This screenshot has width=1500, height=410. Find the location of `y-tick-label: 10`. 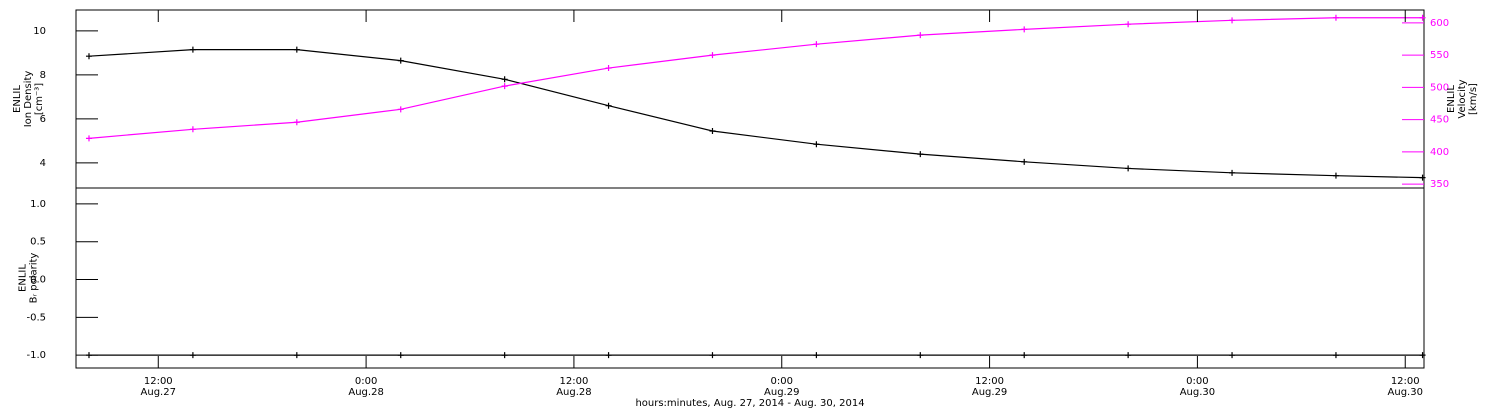

y-tick-label: 10 is located at coordinates (39, 31).